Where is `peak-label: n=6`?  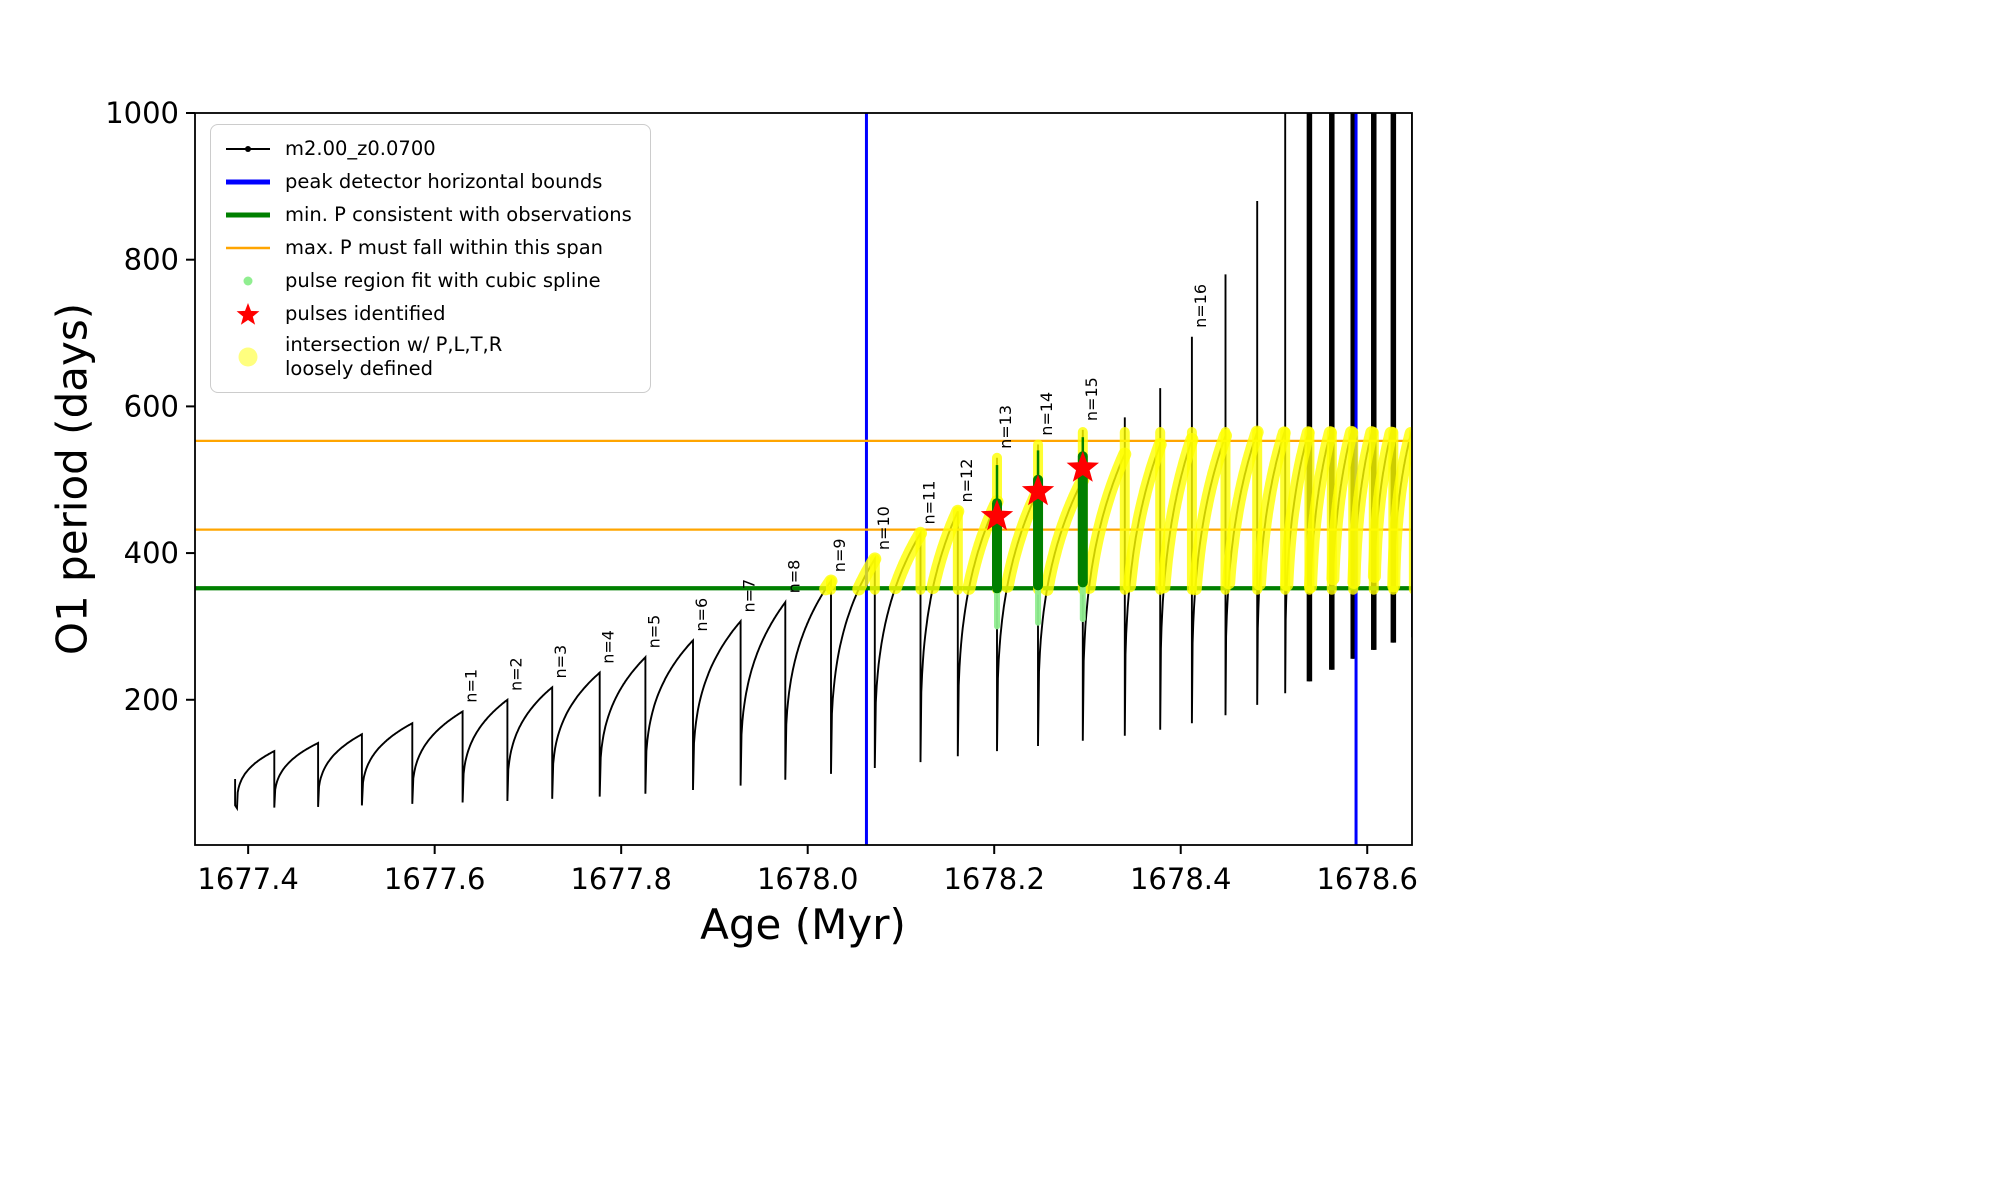
peak-label: n=6 is located at coordinates (701, 615).